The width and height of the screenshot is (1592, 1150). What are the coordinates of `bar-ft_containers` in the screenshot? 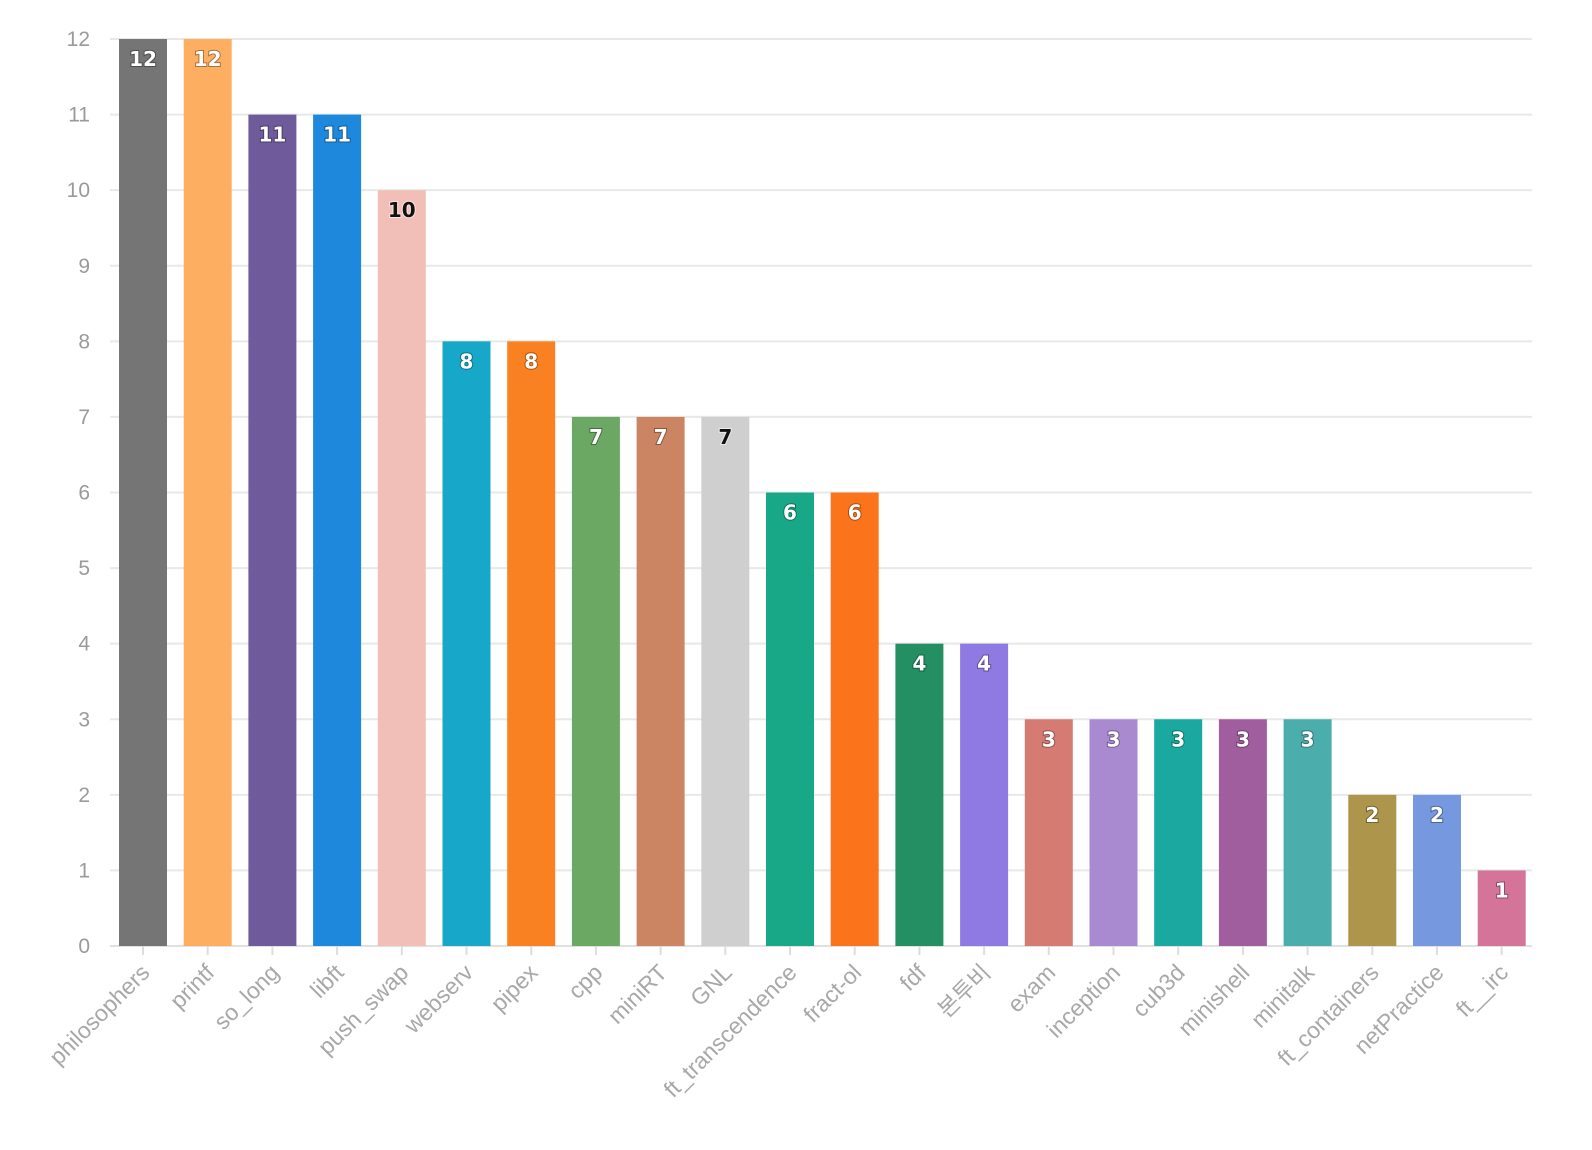 It's located at (1372, 870).